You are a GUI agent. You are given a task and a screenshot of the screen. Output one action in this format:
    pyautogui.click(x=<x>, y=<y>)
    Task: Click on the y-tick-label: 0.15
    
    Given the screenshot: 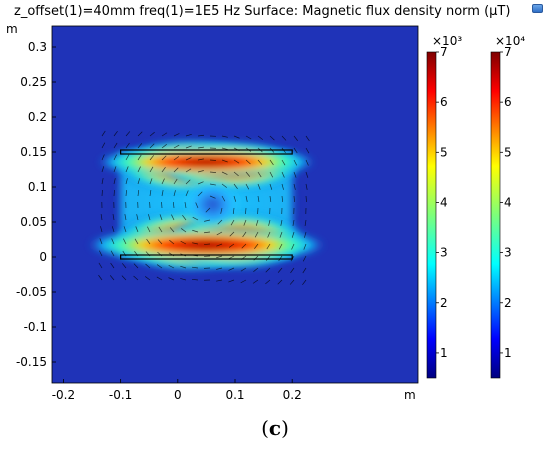 What is the action you would take?
    pyautogui.click(x=33, y=152)
    